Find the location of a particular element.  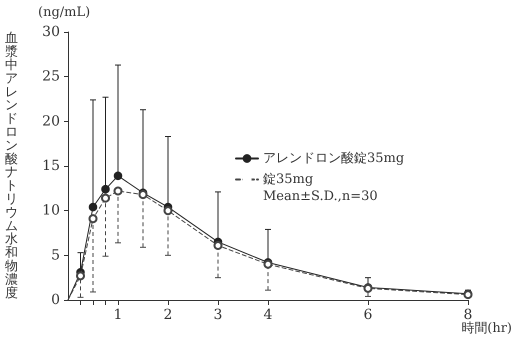

legend-label: 錠35mg is located at coordinates (288, 179).